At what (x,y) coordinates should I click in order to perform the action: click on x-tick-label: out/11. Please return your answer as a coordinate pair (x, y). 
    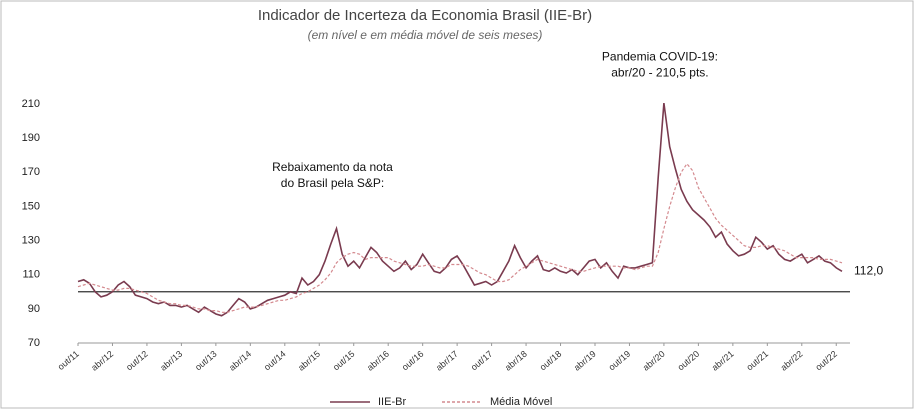
    Looking at the image, I should click on (68, 360).